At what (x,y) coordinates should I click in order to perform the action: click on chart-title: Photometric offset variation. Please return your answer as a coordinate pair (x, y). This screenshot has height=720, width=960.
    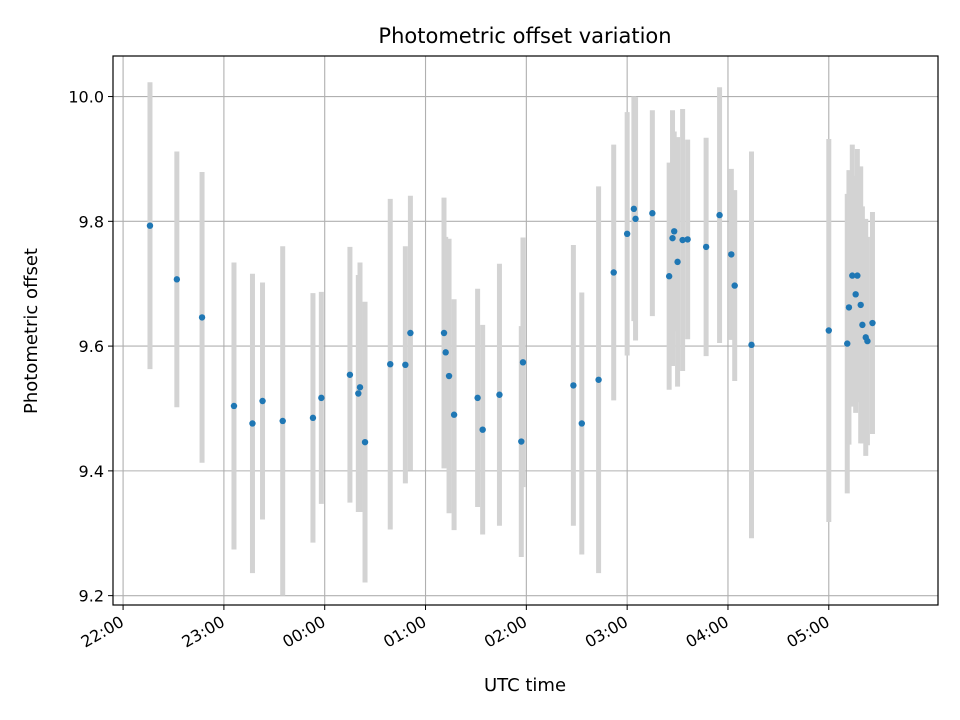
    Looking at the image, I should click on (524, 36).